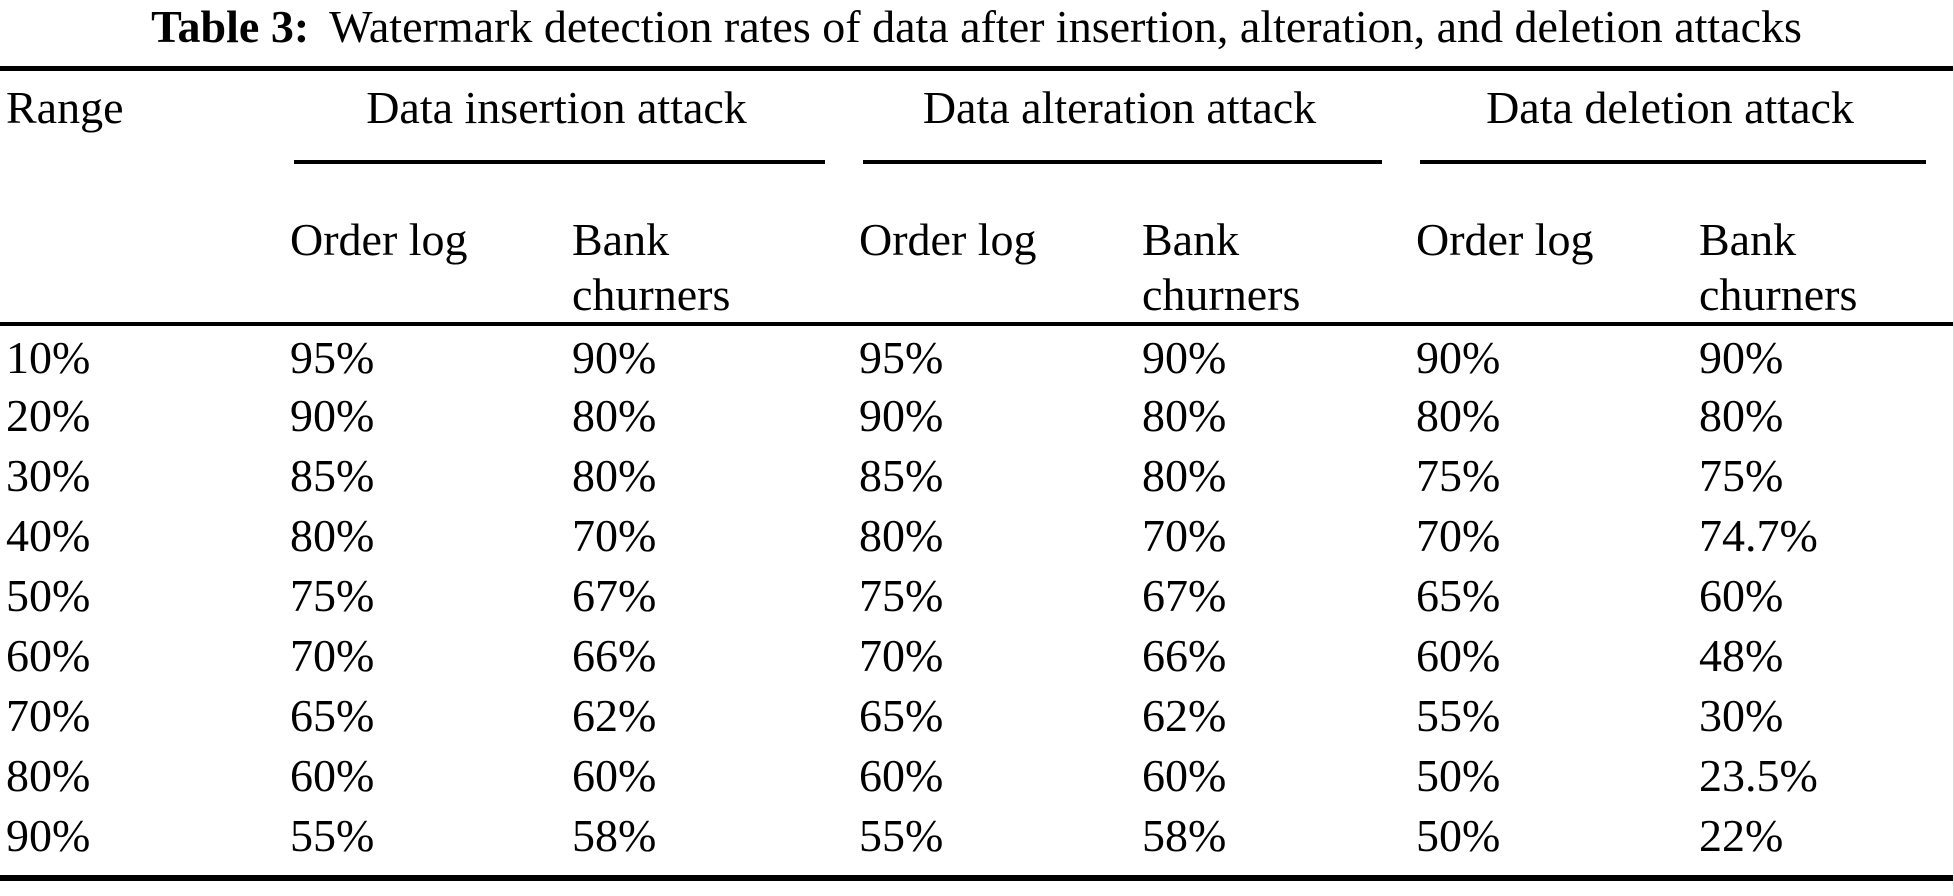 Image resolution: width=1954 pixels, height=896 pixels. I want to click on range-cell: 70%, so click(48, 715).